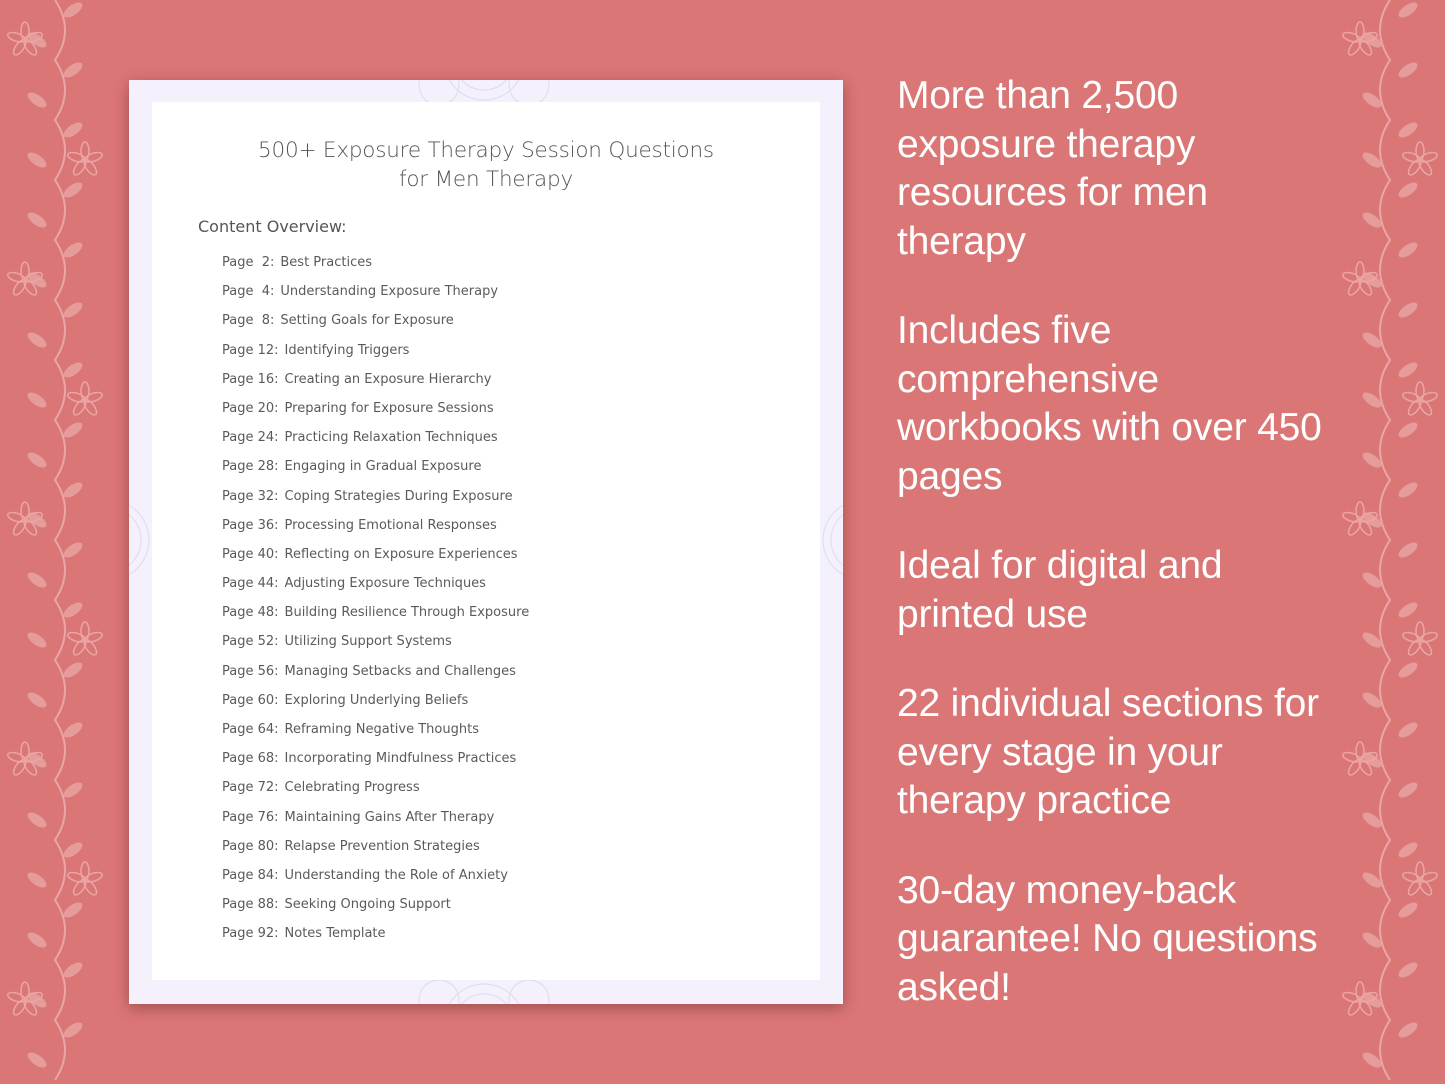  Describe the element at coordinates (401, 554) in the screenshot. I see `toc-section-title: Reflecting on Exposure Experiences` at that location.